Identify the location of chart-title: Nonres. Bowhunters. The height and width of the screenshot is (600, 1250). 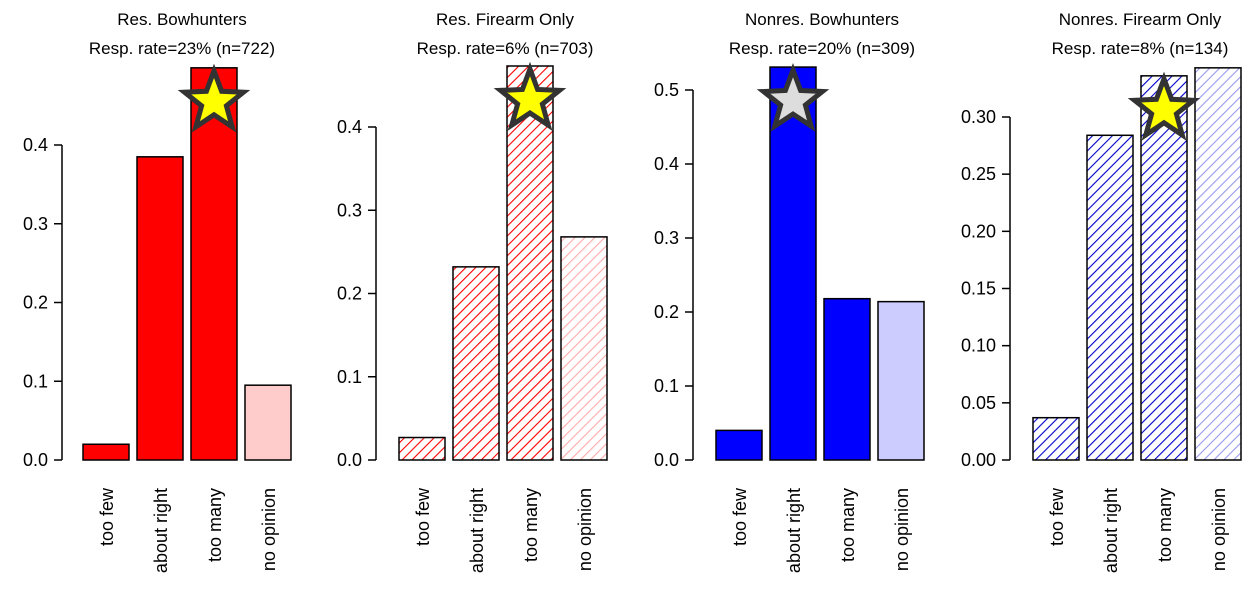
(822, 19).